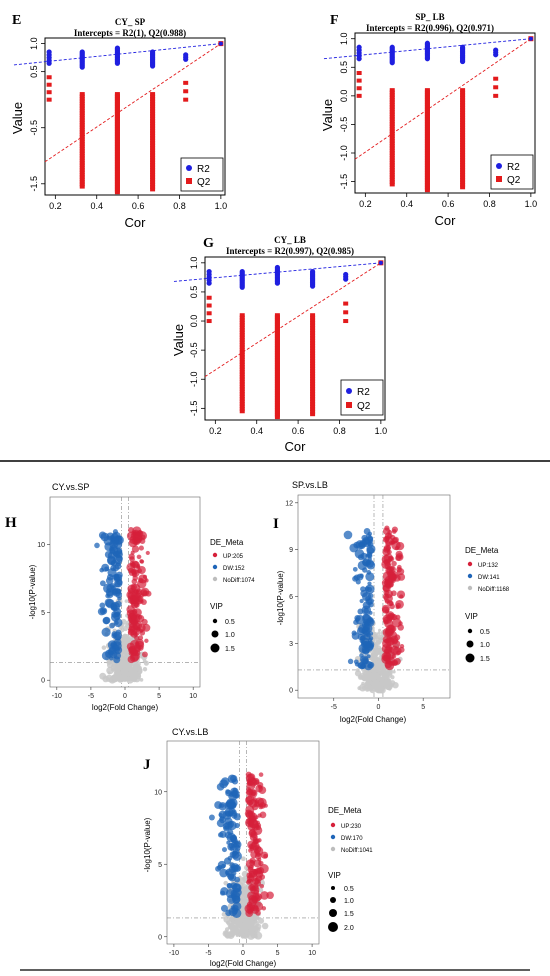 Image resolution: width=550 pixels, height=976 pixels. Describe the element at coordinates (531, 204) in the screenshot. I see `x-tick-label: 1.0` at that location.